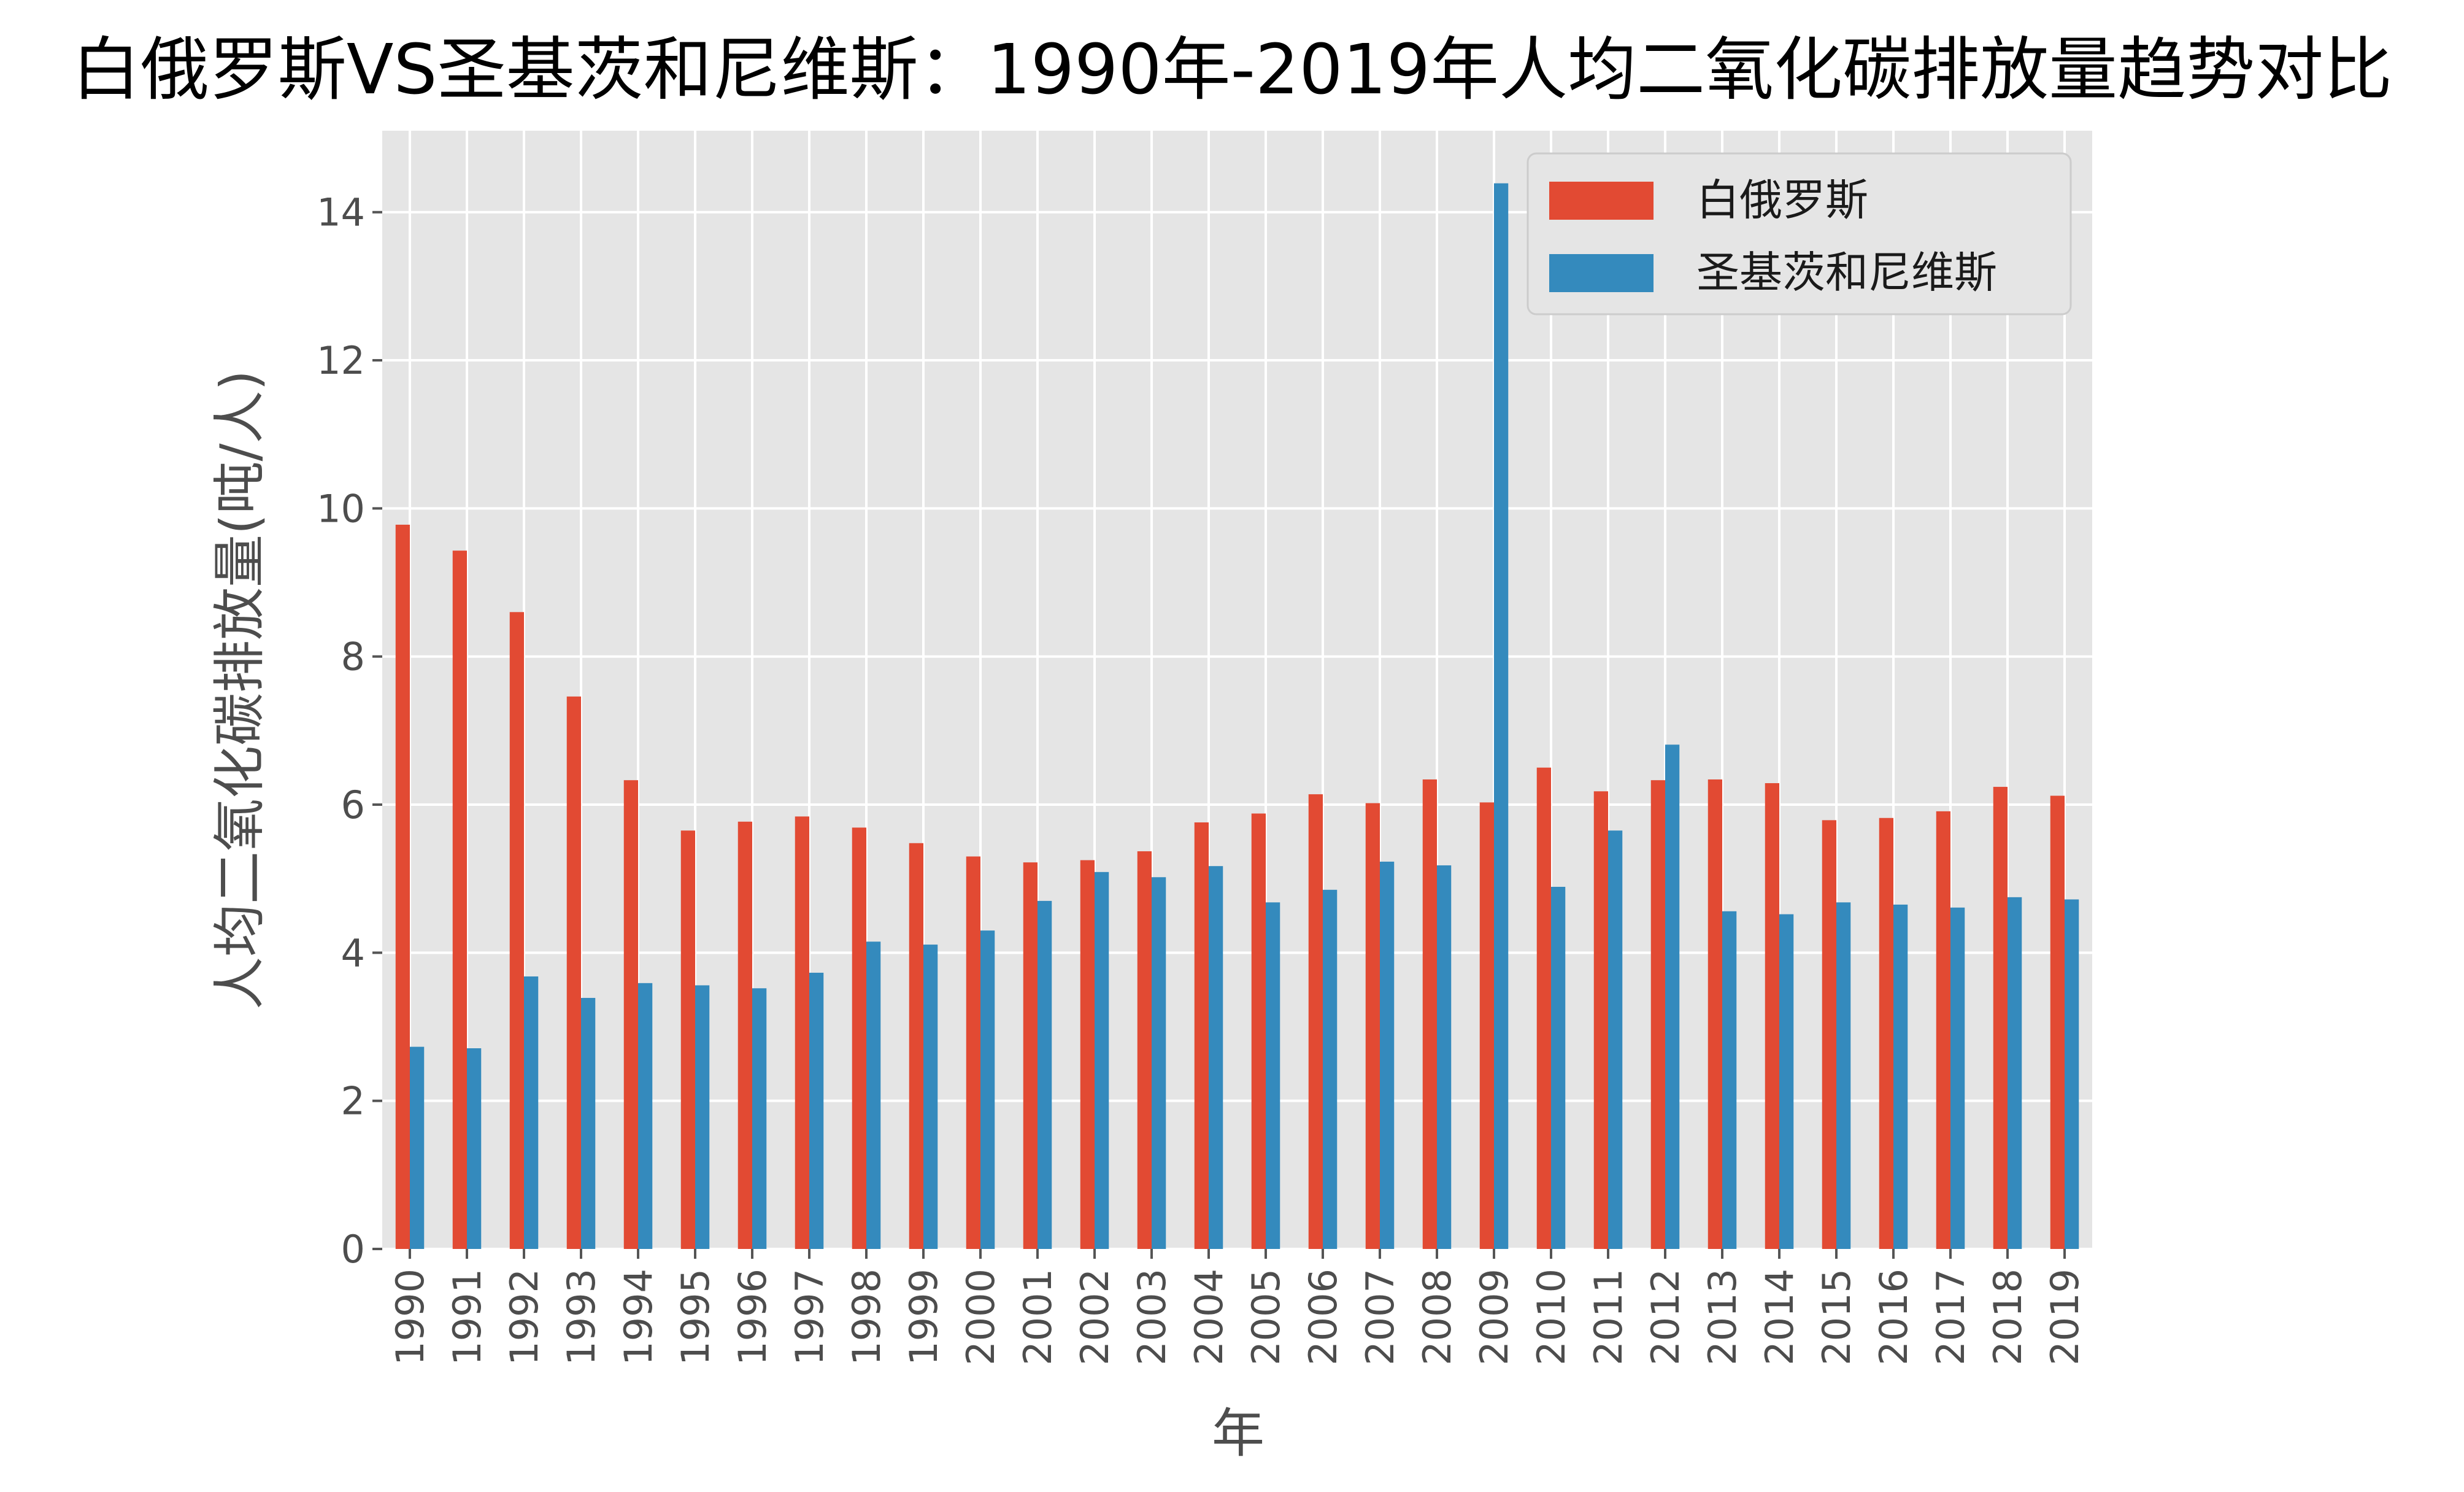  Describe the element at coordinates (630, 1014) in the screenshot. I see `bar-belarus-1994` at that location.